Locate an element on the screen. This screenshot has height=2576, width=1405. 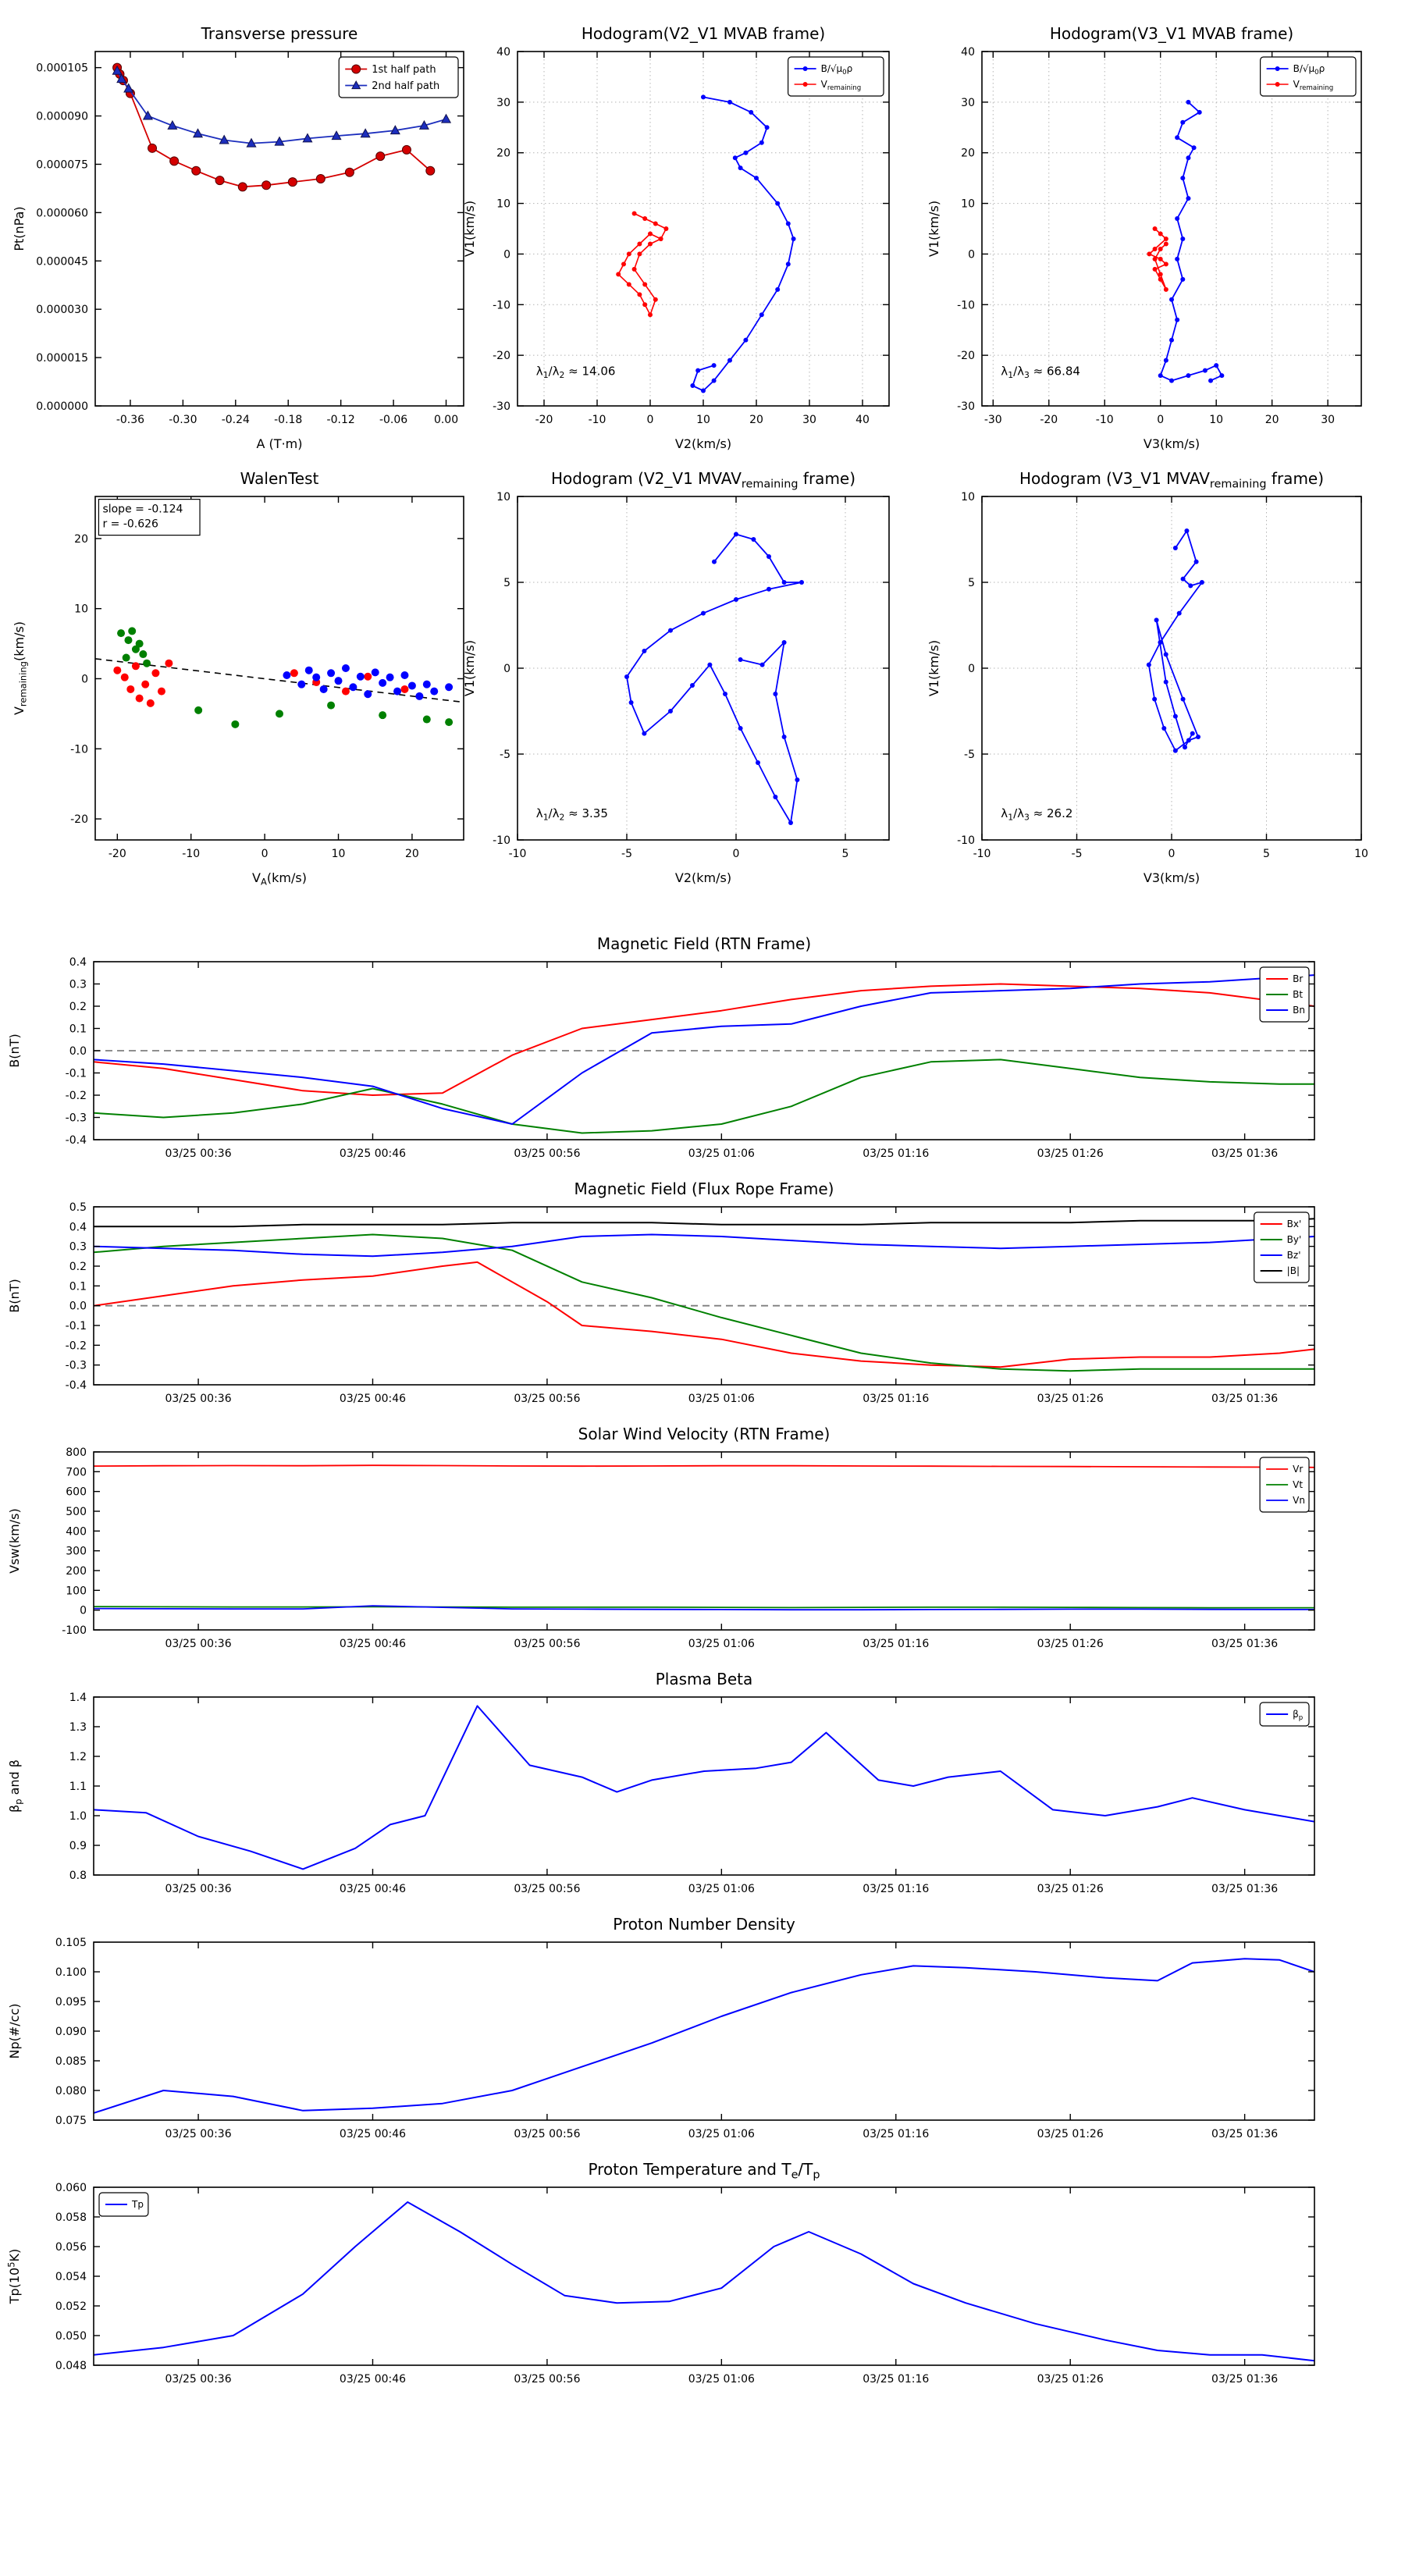
svg-text: Tp is located at coordinates (137, 2204).